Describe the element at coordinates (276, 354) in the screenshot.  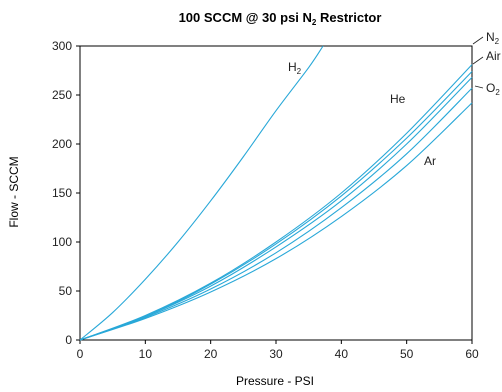
I see `x-tick-label: 30` at that location.